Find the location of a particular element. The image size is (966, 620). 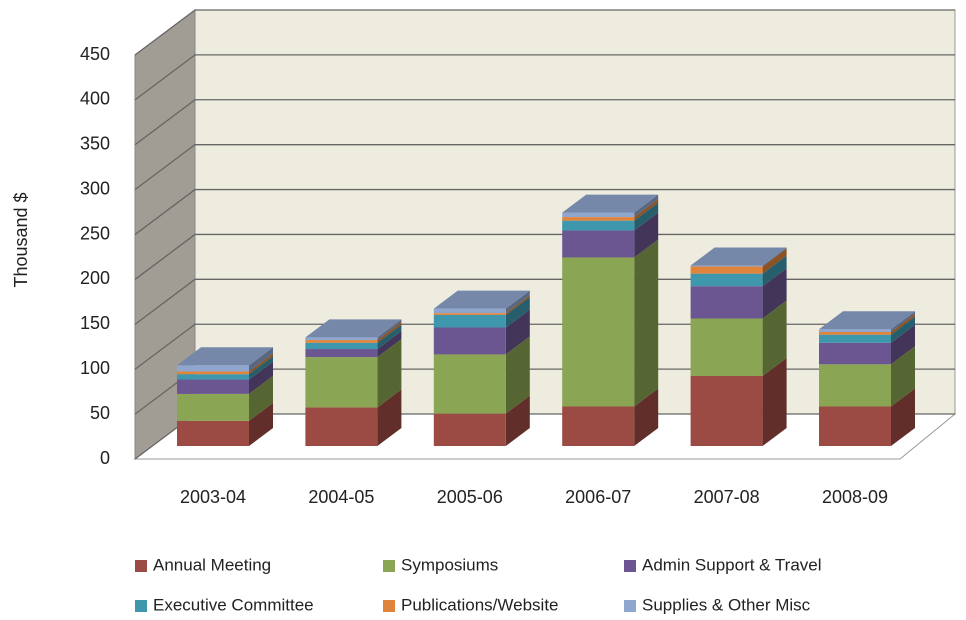

y-tick-label: 250 is located at coordinates (95, 233).